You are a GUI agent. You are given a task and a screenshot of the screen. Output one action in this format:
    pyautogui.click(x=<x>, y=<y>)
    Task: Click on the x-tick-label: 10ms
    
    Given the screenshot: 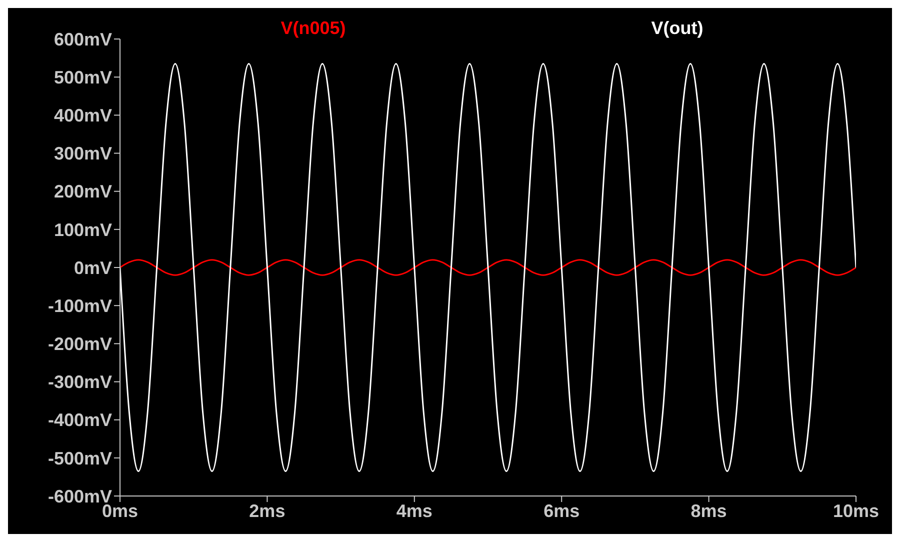 What is the action you would take?
    pyautogui.click(x=856, y=510)
    